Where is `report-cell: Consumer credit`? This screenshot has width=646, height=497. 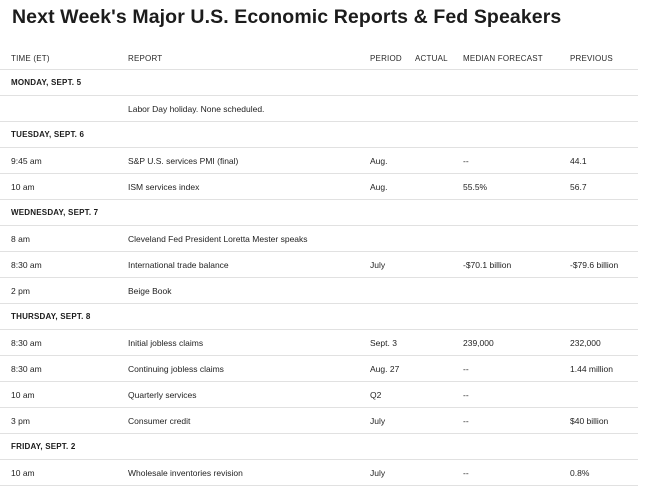 report-cell: Consumer credit is located at coordinates (159, 421).